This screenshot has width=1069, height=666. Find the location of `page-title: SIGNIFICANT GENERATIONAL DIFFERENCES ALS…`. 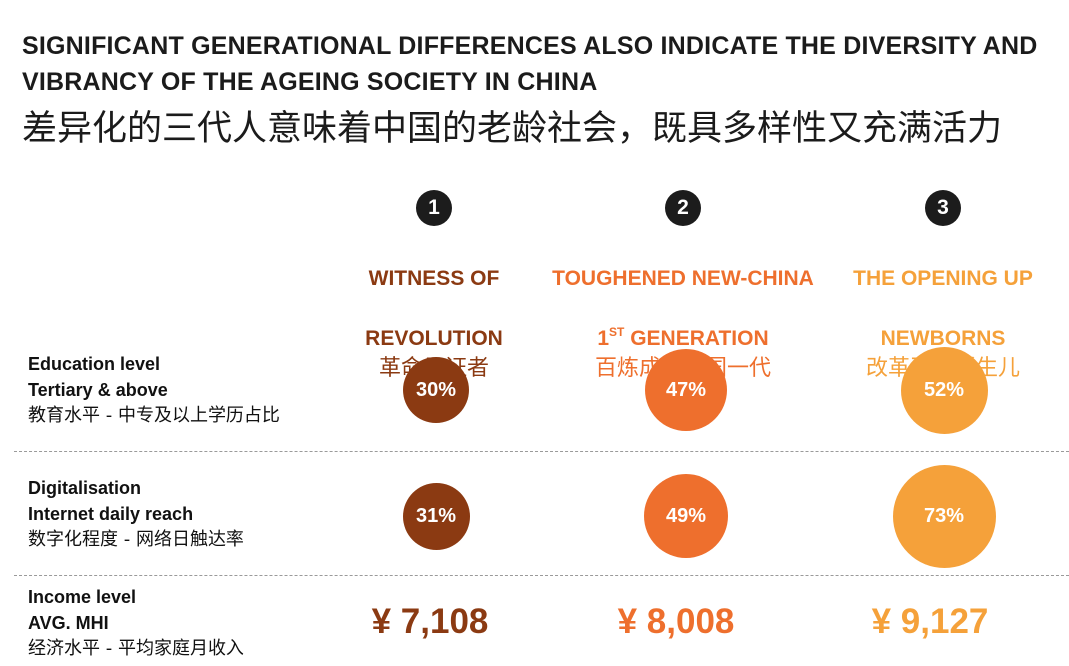

page-title: SIGNIFICANT GENERATIONAL DIFFERENCES ALS… is located at coordinates (530, 64).